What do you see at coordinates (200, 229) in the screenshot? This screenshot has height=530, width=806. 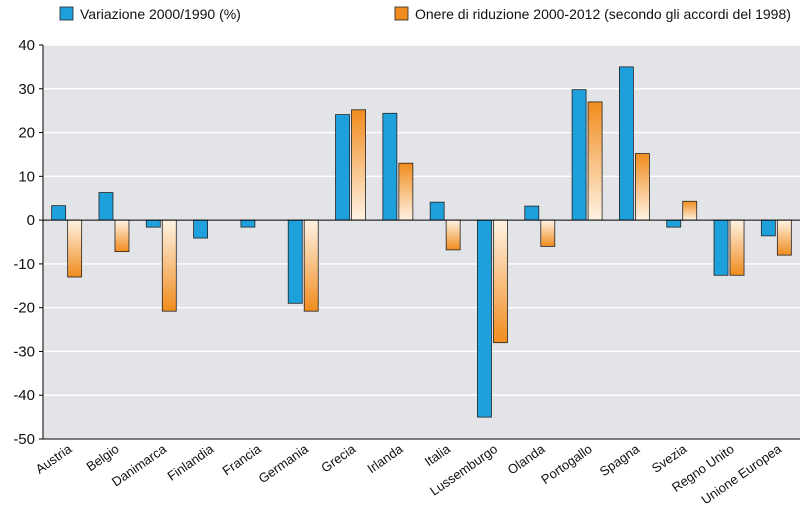 I see `bar-variazione-finlandia` at bounding box center [200, 229].